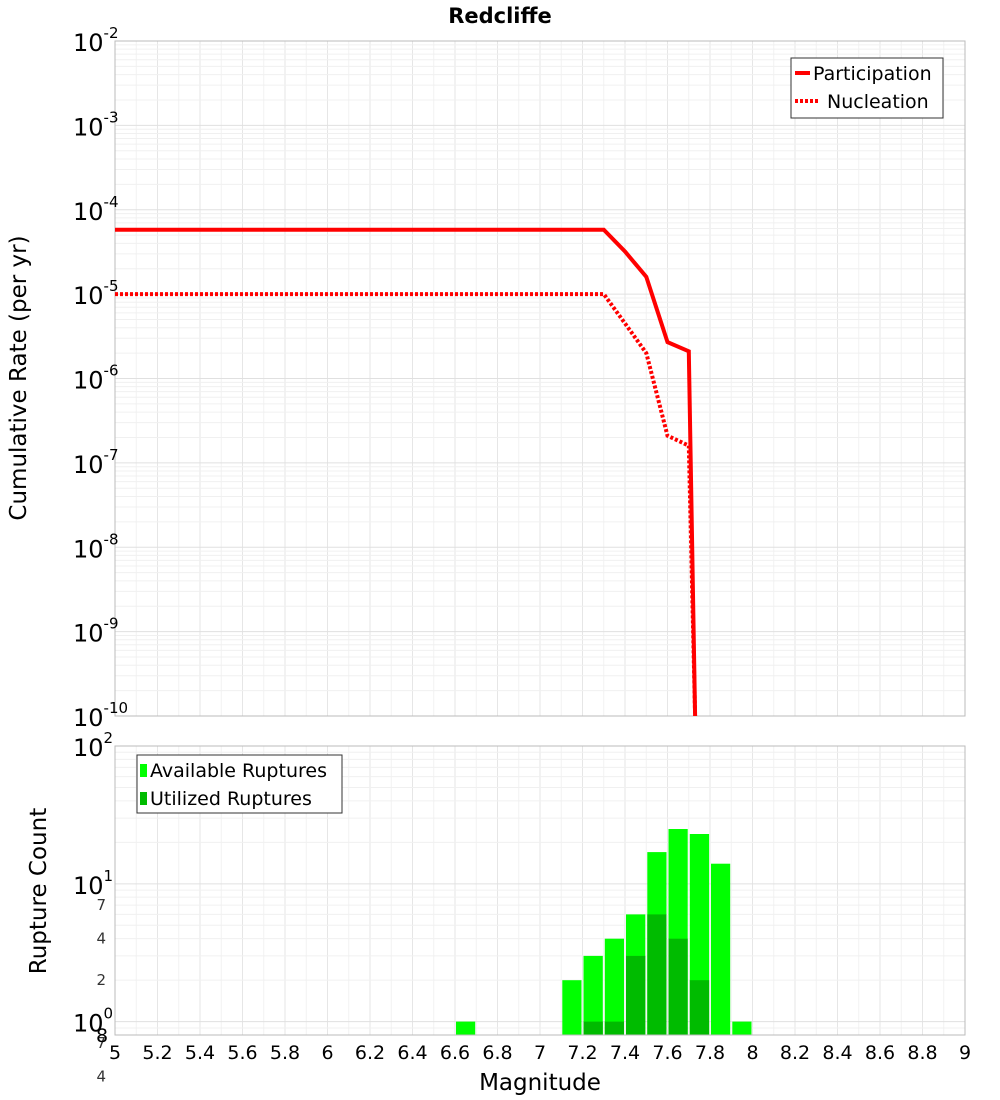 Image resolution: width=1000 pixels, height=1100 pixels. Describe the element at coordinates (455, 1053) in the screenshot. I see `x-tick-label: 6.6` at that location.